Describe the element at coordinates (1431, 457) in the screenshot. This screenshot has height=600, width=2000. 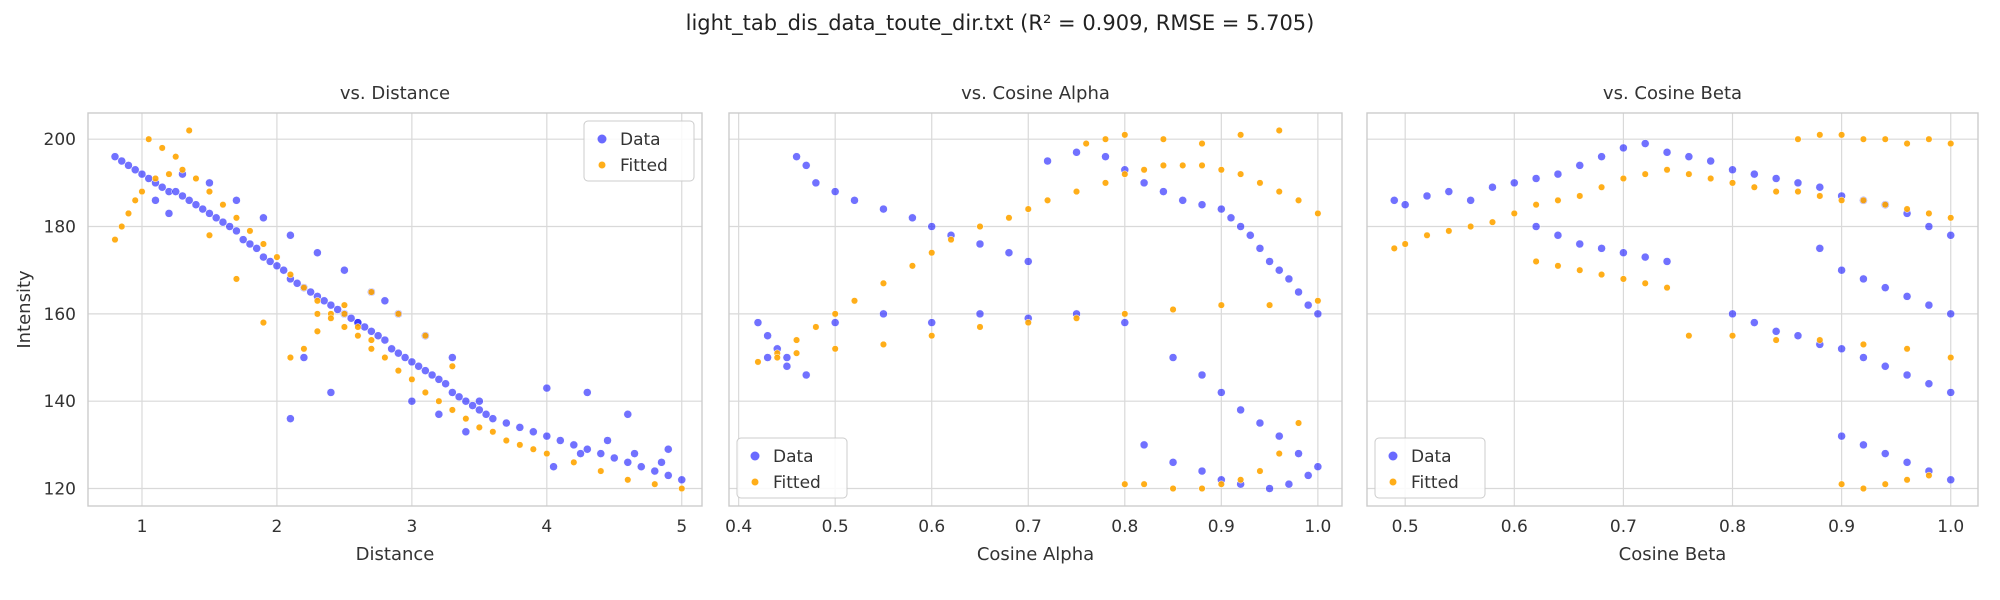
I see `legend-label-data: Data` at that location.